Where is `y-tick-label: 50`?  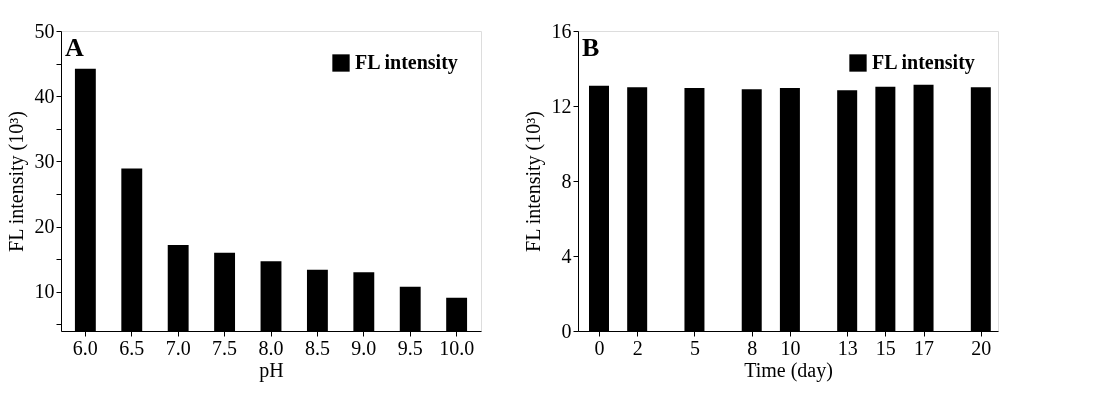
y-tick-label: 50 is located at coordinates (44, 30).